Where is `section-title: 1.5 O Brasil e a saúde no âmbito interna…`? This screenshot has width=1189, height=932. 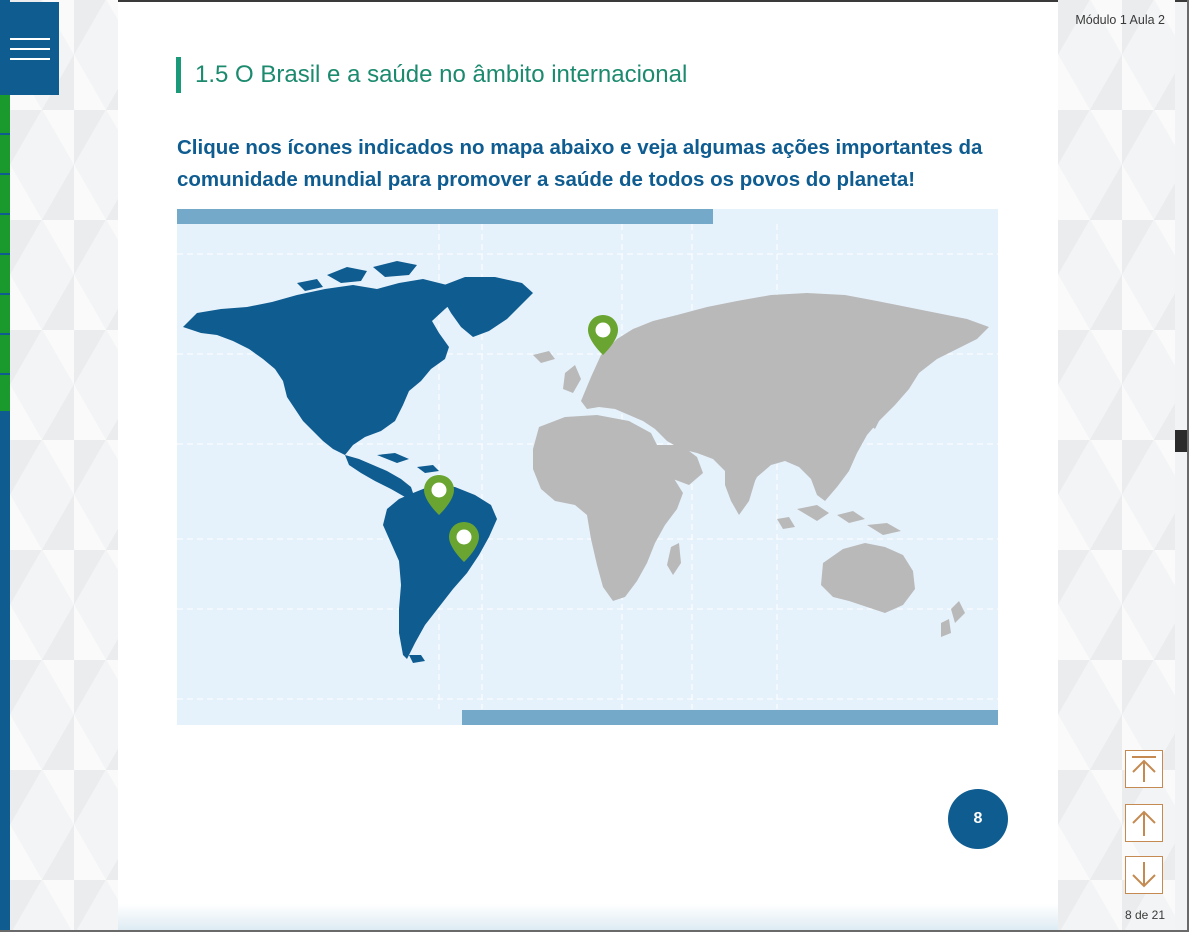 section-title: 1.5 O Brasil e a saúde no âmbito interna… is located at coordinates (431, 75).